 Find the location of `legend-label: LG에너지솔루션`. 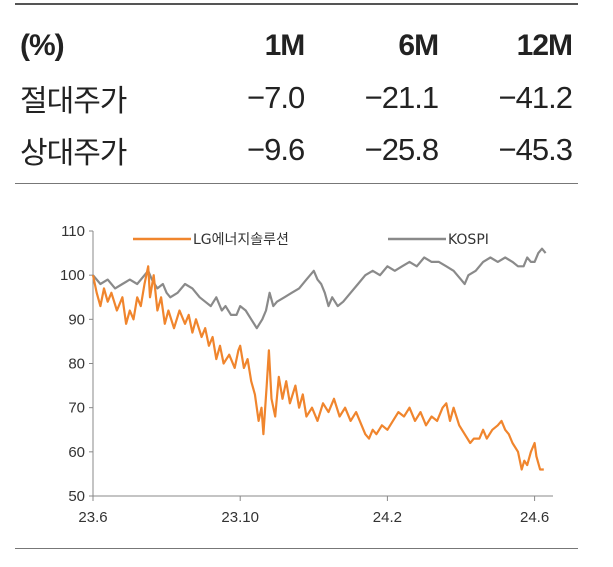

legend-label: LG에너지솔루션 is located at coordinates (241, 240).